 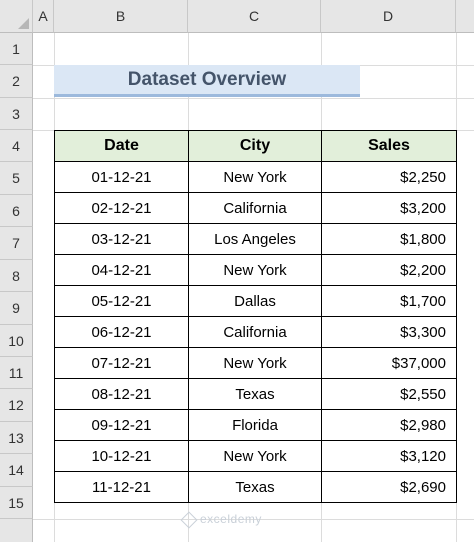 I want to click on sales-cell: $1,700, so click(x=389, y=301).